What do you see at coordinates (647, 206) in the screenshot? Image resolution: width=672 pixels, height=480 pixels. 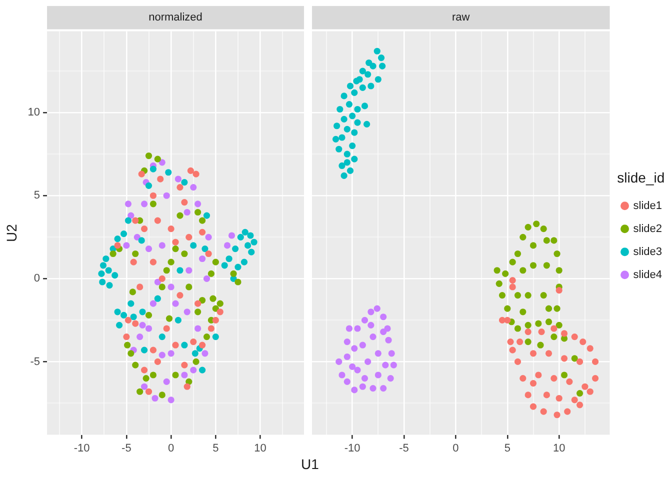 I see `legend-label: slide1` at bounding box center [647, 206].